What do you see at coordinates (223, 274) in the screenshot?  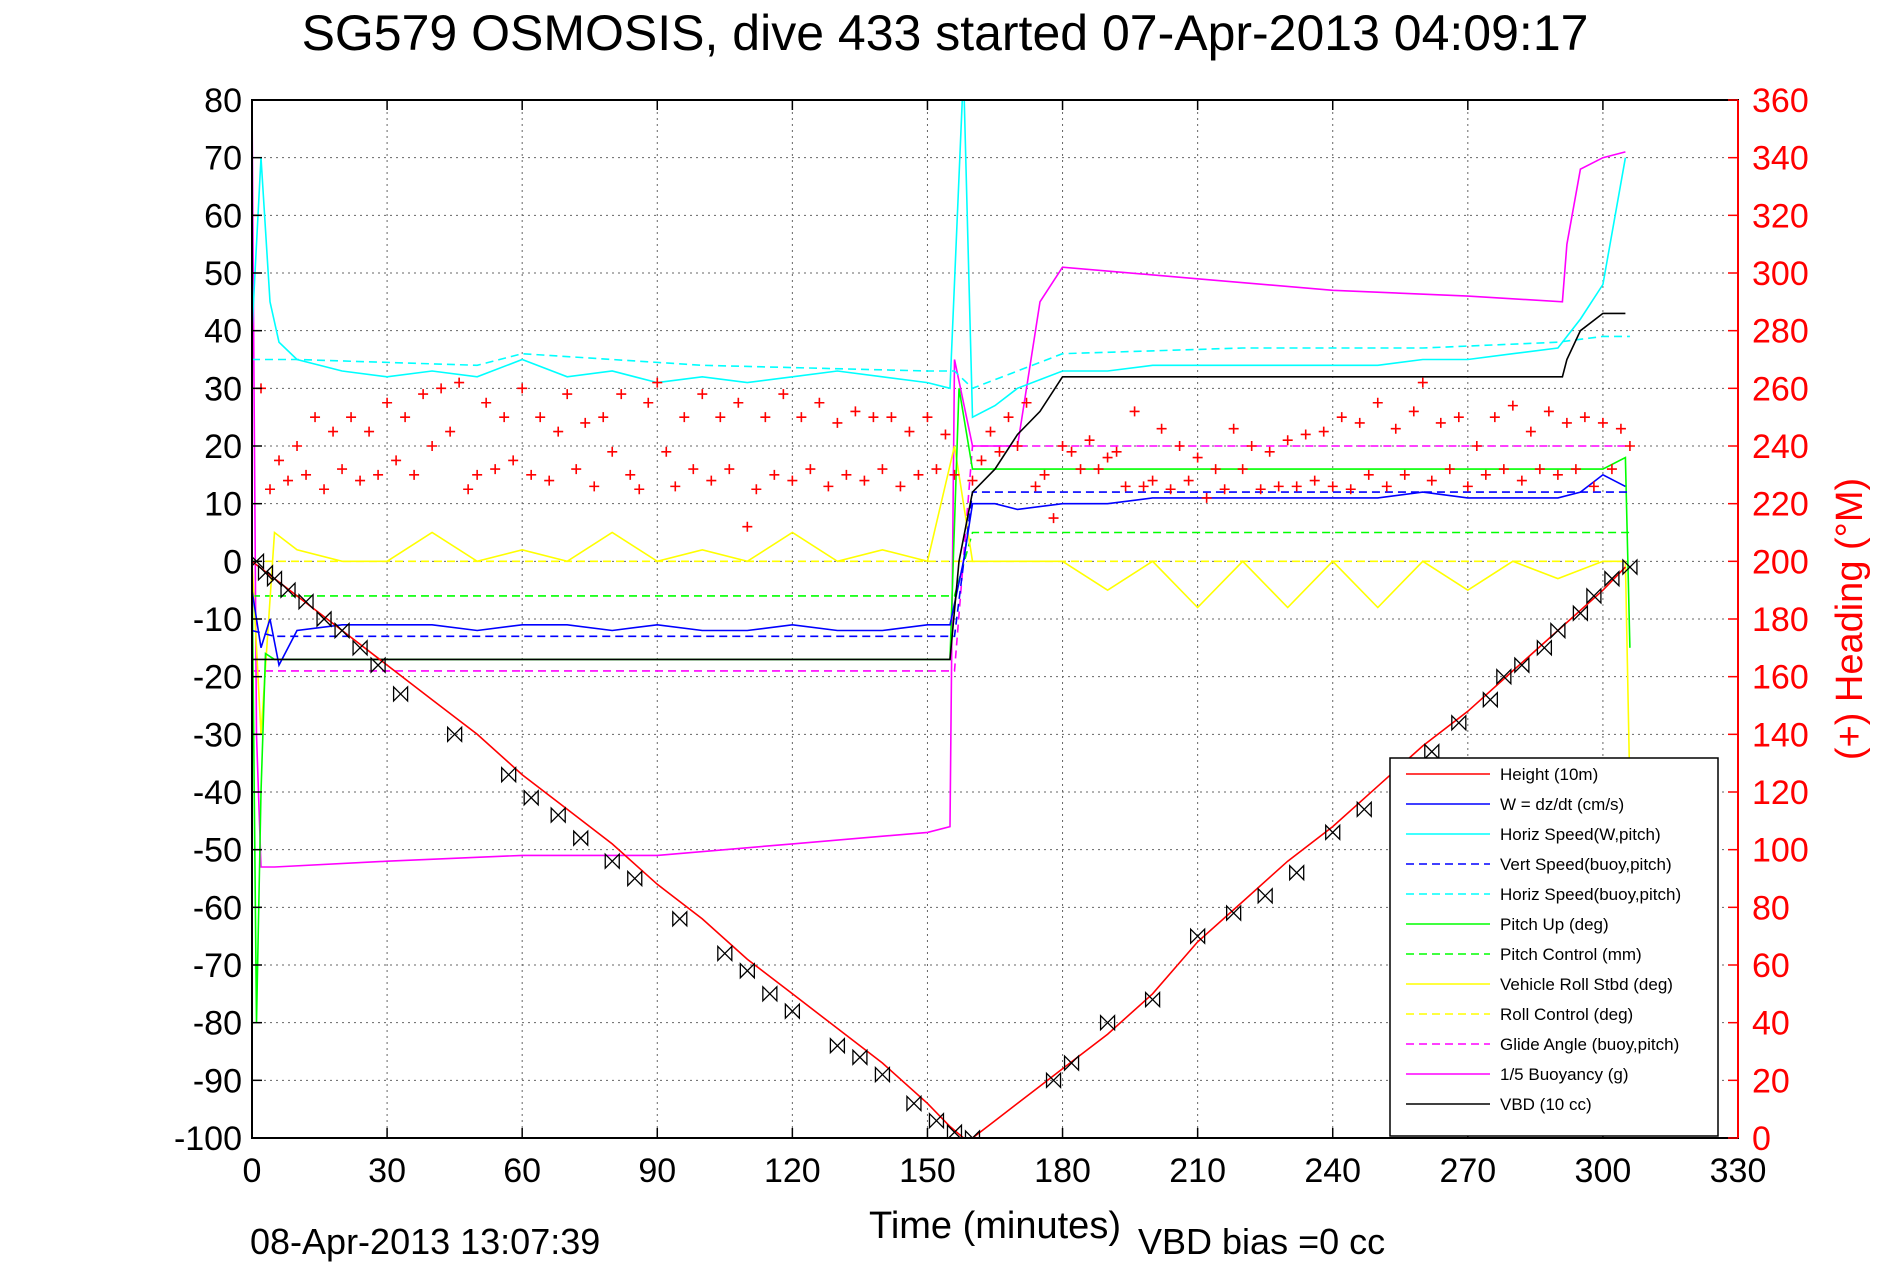 I see `y-tick-label: 50` at bounding box center [223, 274].